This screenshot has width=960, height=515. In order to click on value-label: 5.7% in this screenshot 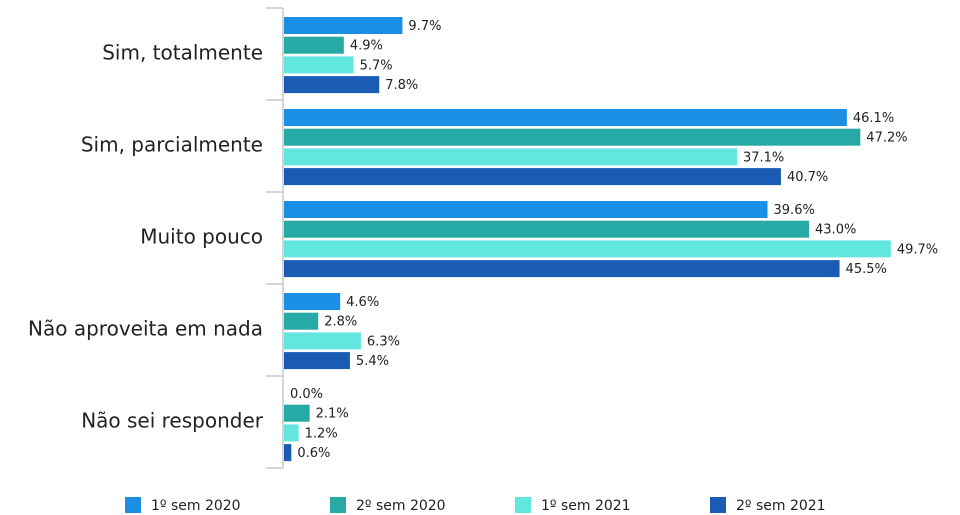, I will do `click(376, 65)`.